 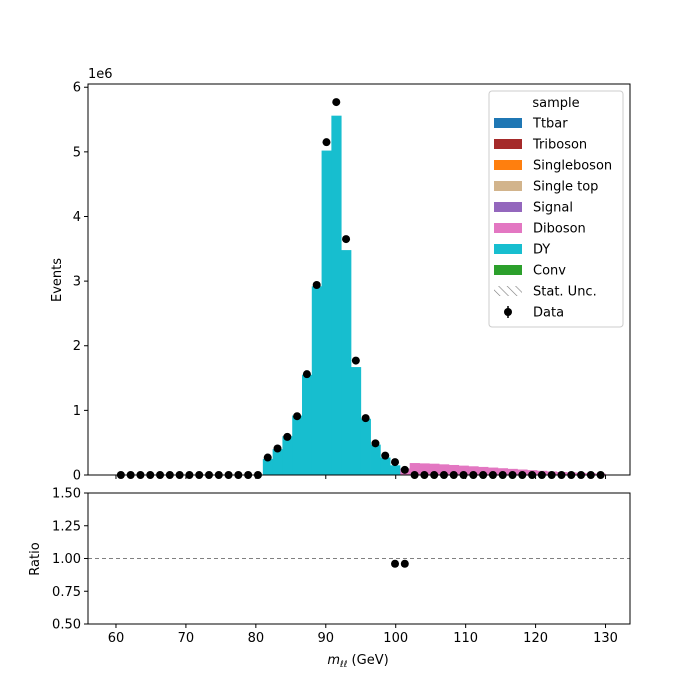 I want to click on legend-swatch-stat-unc, so click(x=508, y=291).